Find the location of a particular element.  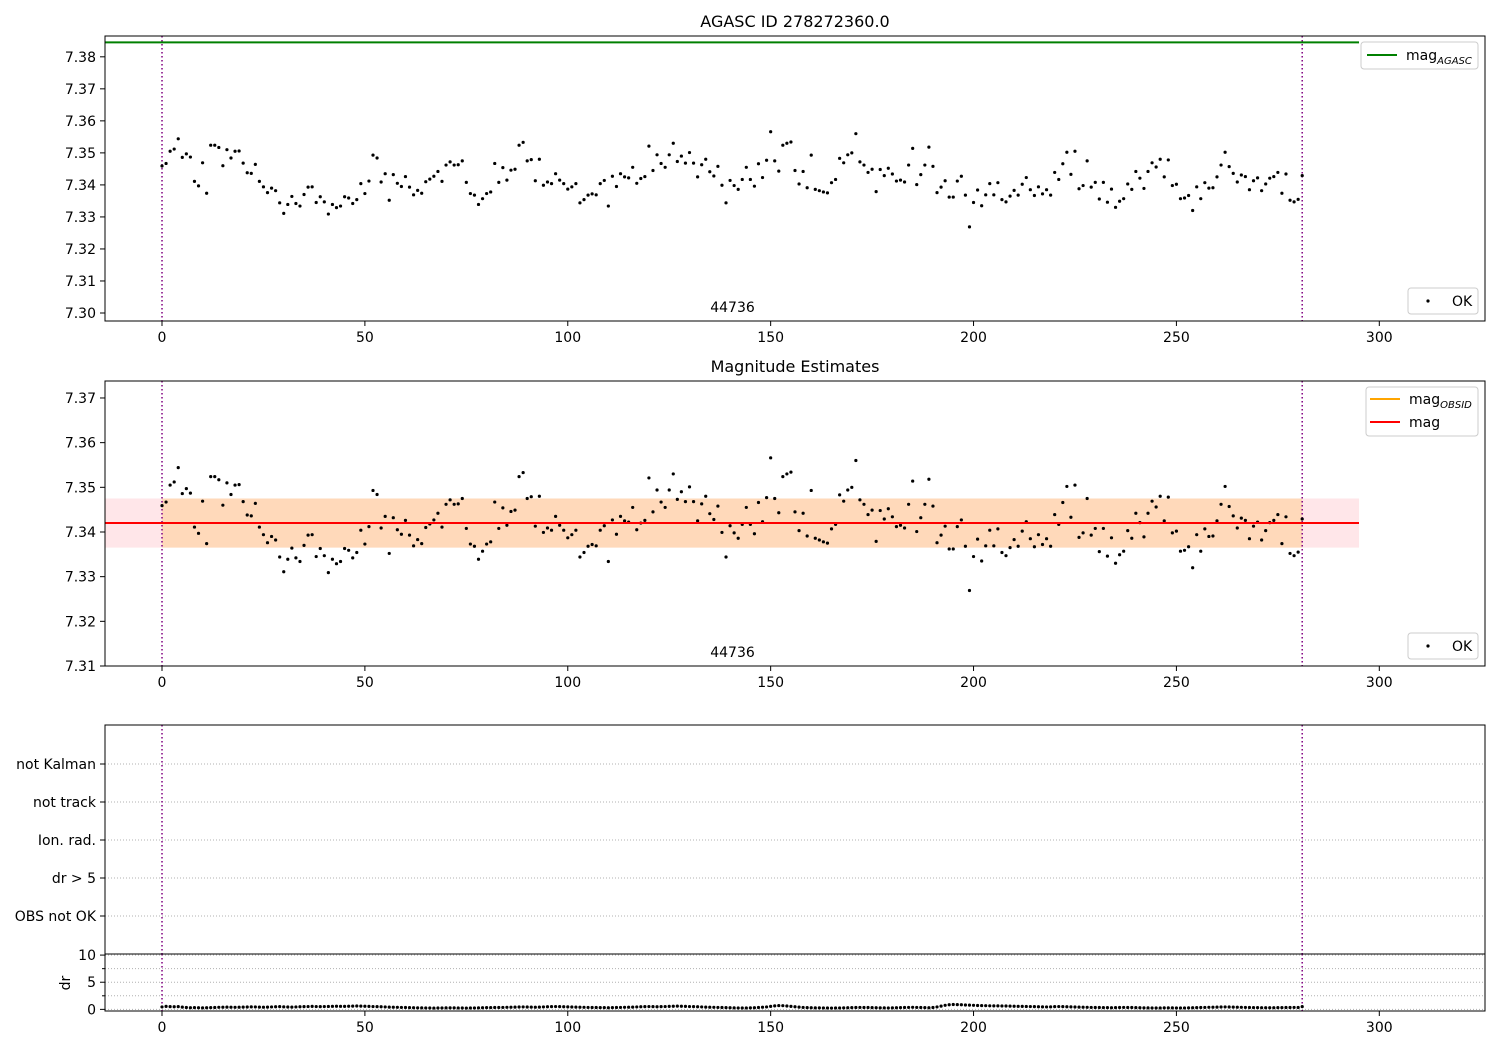

agasc-ytick-label: 7.31 is located at coordinates (80, 282).